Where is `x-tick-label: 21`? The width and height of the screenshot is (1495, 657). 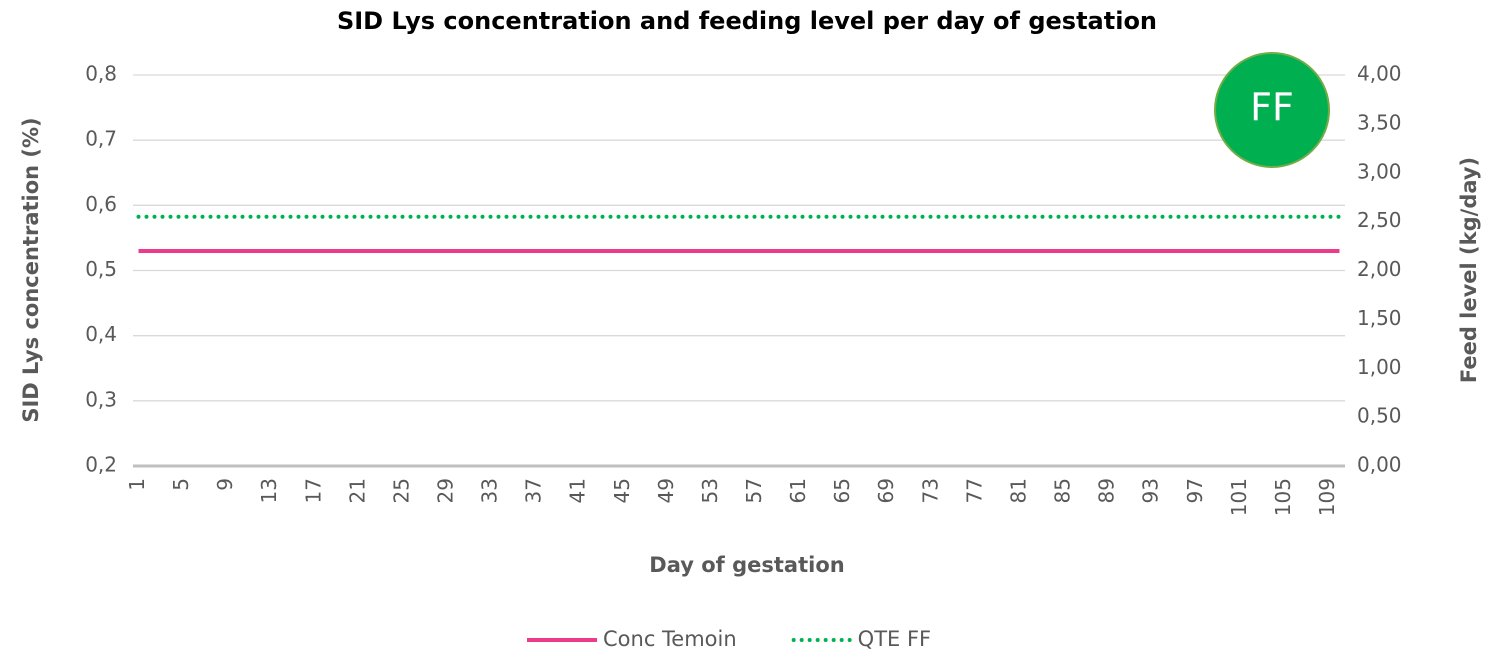 x-tick-label: 21 is located at coordinates (357, 490).